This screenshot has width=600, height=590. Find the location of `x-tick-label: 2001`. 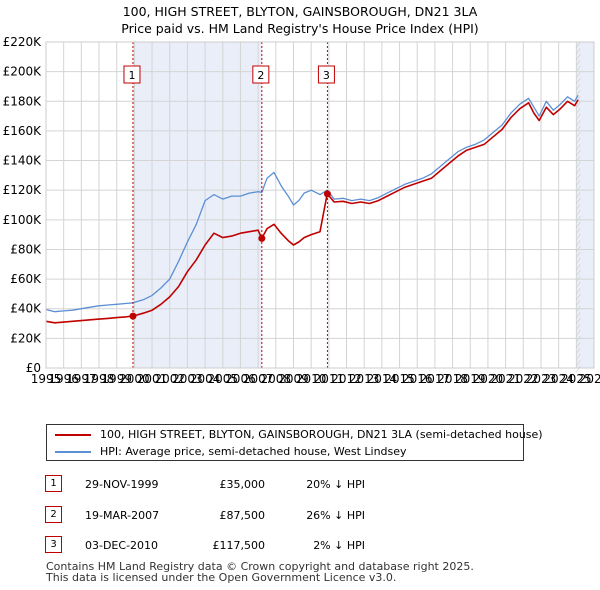

x-tick-label: 2001 is located at coordinates (152, 379).